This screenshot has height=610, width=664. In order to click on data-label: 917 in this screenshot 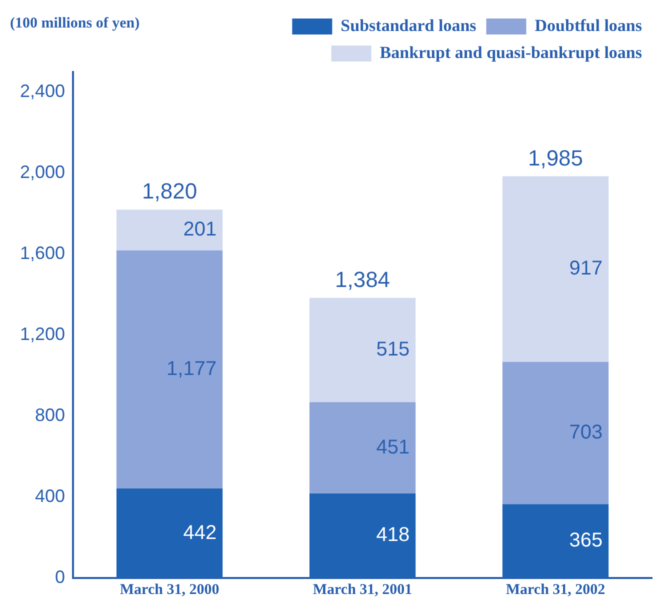, I will do `click(586, 269)`.